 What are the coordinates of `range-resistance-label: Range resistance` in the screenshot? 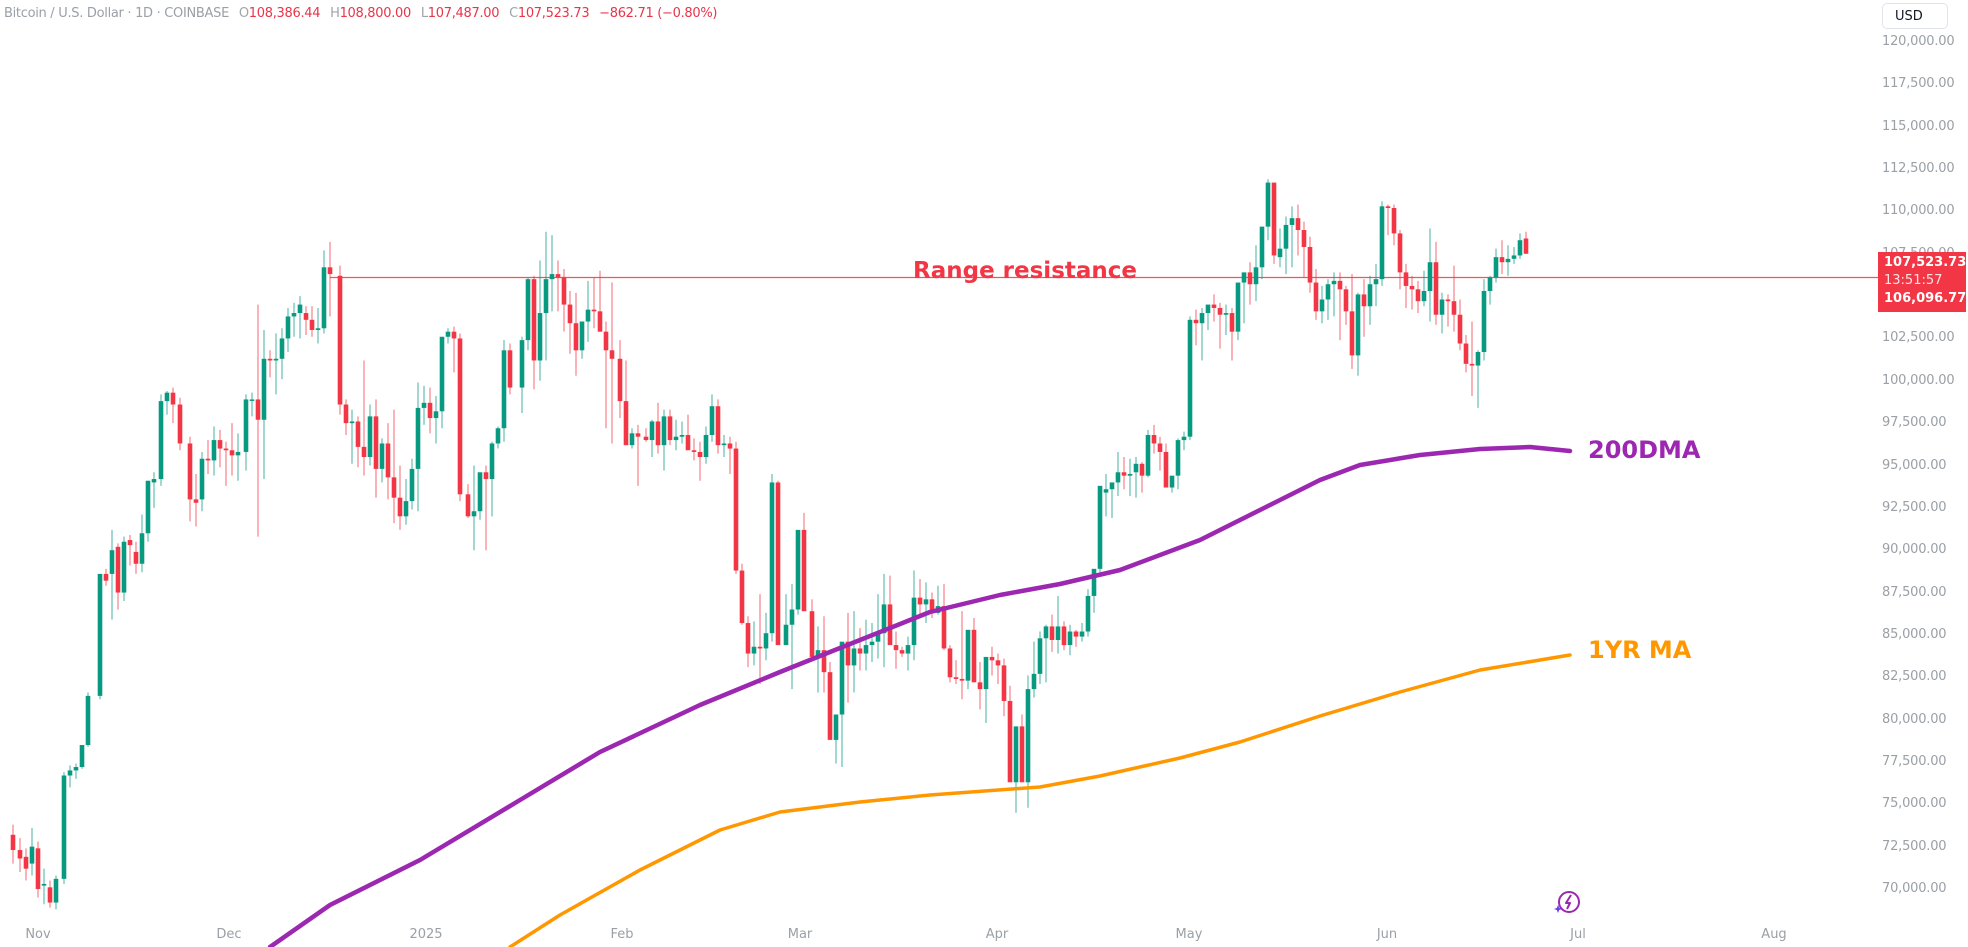 It's located at (1025, 271).